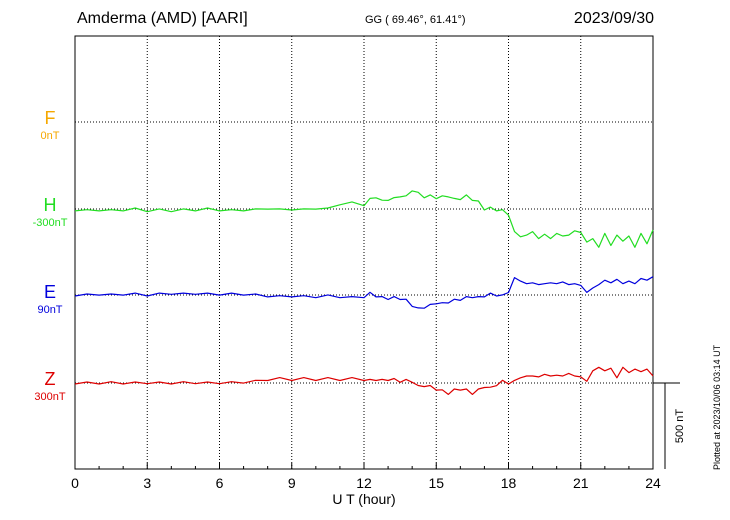 This screenshot has width=730, height=520. What do you see at coordinates (436, 483) in the screenshot?
I see `x-tick-label: 15` at bounding box center [436, 483].